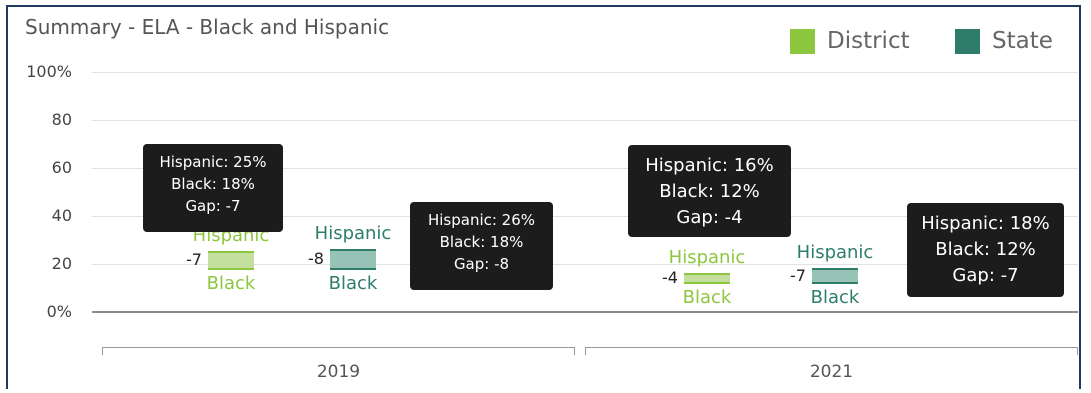  I want to click on tooltip: Hispanic: 25% Black: 18% Gap: -7, so click(213, 188).